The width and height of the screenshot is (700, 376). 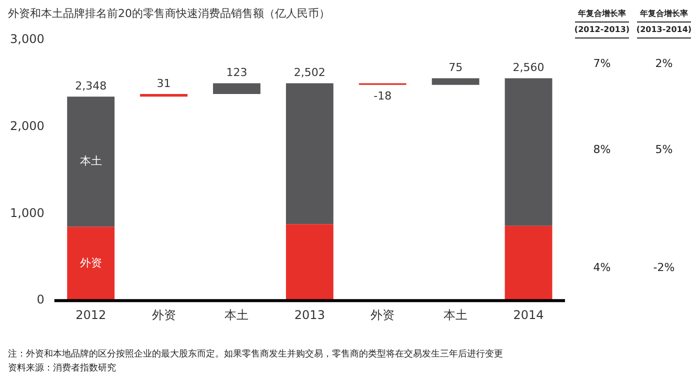 What do you see at coordinates (455, 67) in the screenshot?
I see `total-label: 75` at bounding box center [455, 67].